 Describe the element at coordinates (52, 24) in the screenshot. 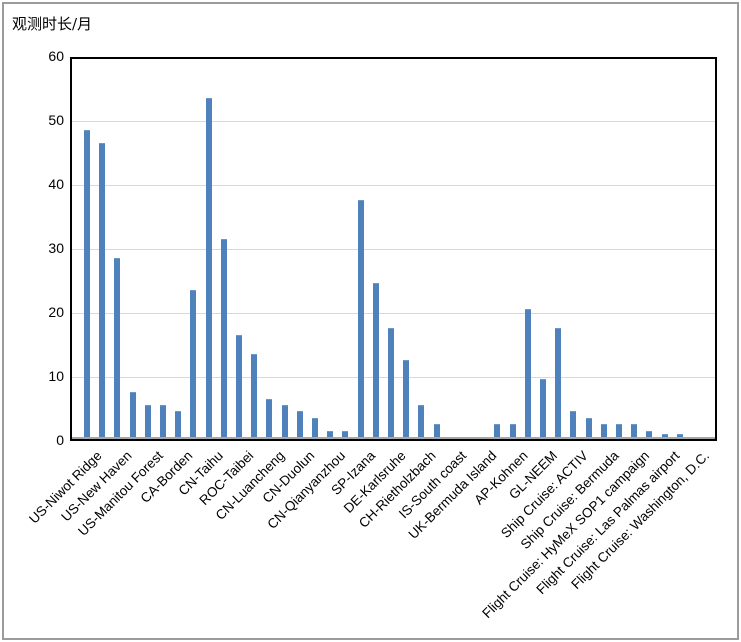

I see `y-axis-title: 观测时长/月` at that location.